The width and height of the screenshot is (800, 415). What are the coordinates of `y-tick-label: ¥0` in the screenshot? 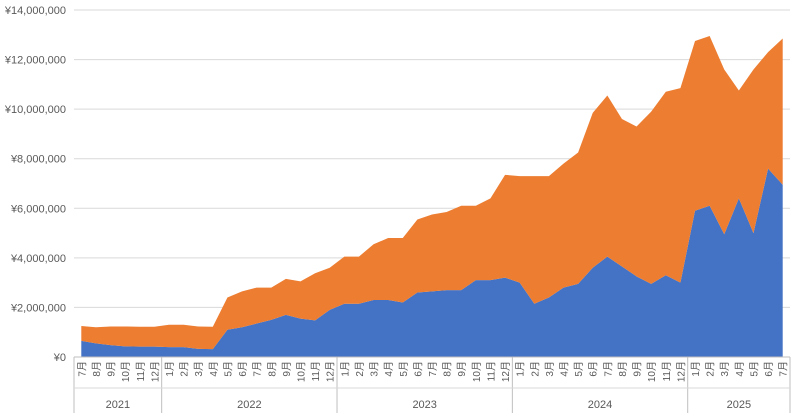 It's located at (59, 358).